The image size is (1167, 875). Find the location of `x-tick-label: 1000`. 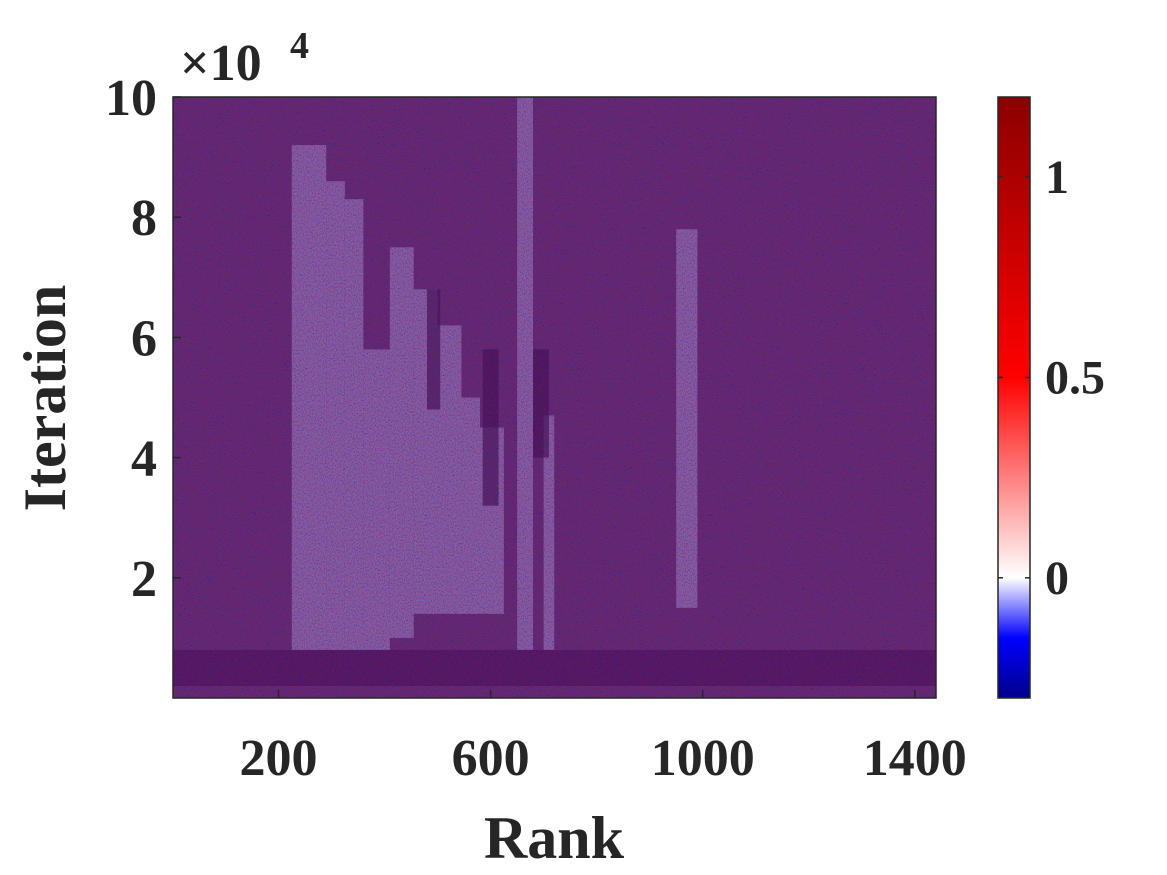

x-tick-label: 1000 is located at coordinates (703, 758).